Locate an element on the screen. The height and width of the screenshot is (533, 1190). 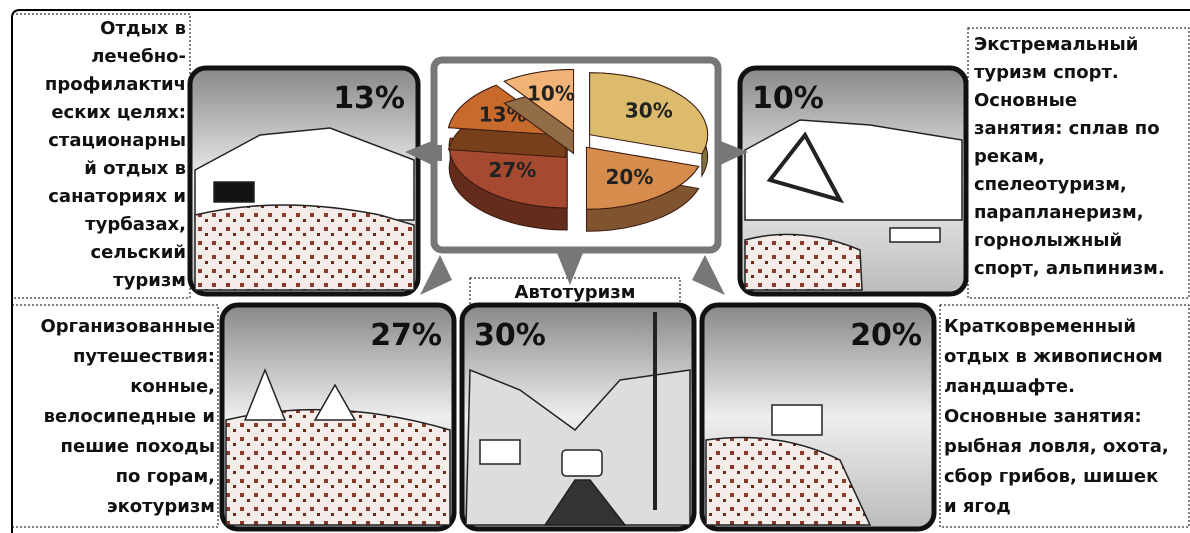
description-line: Организованные is located at coordinates (127, 326).